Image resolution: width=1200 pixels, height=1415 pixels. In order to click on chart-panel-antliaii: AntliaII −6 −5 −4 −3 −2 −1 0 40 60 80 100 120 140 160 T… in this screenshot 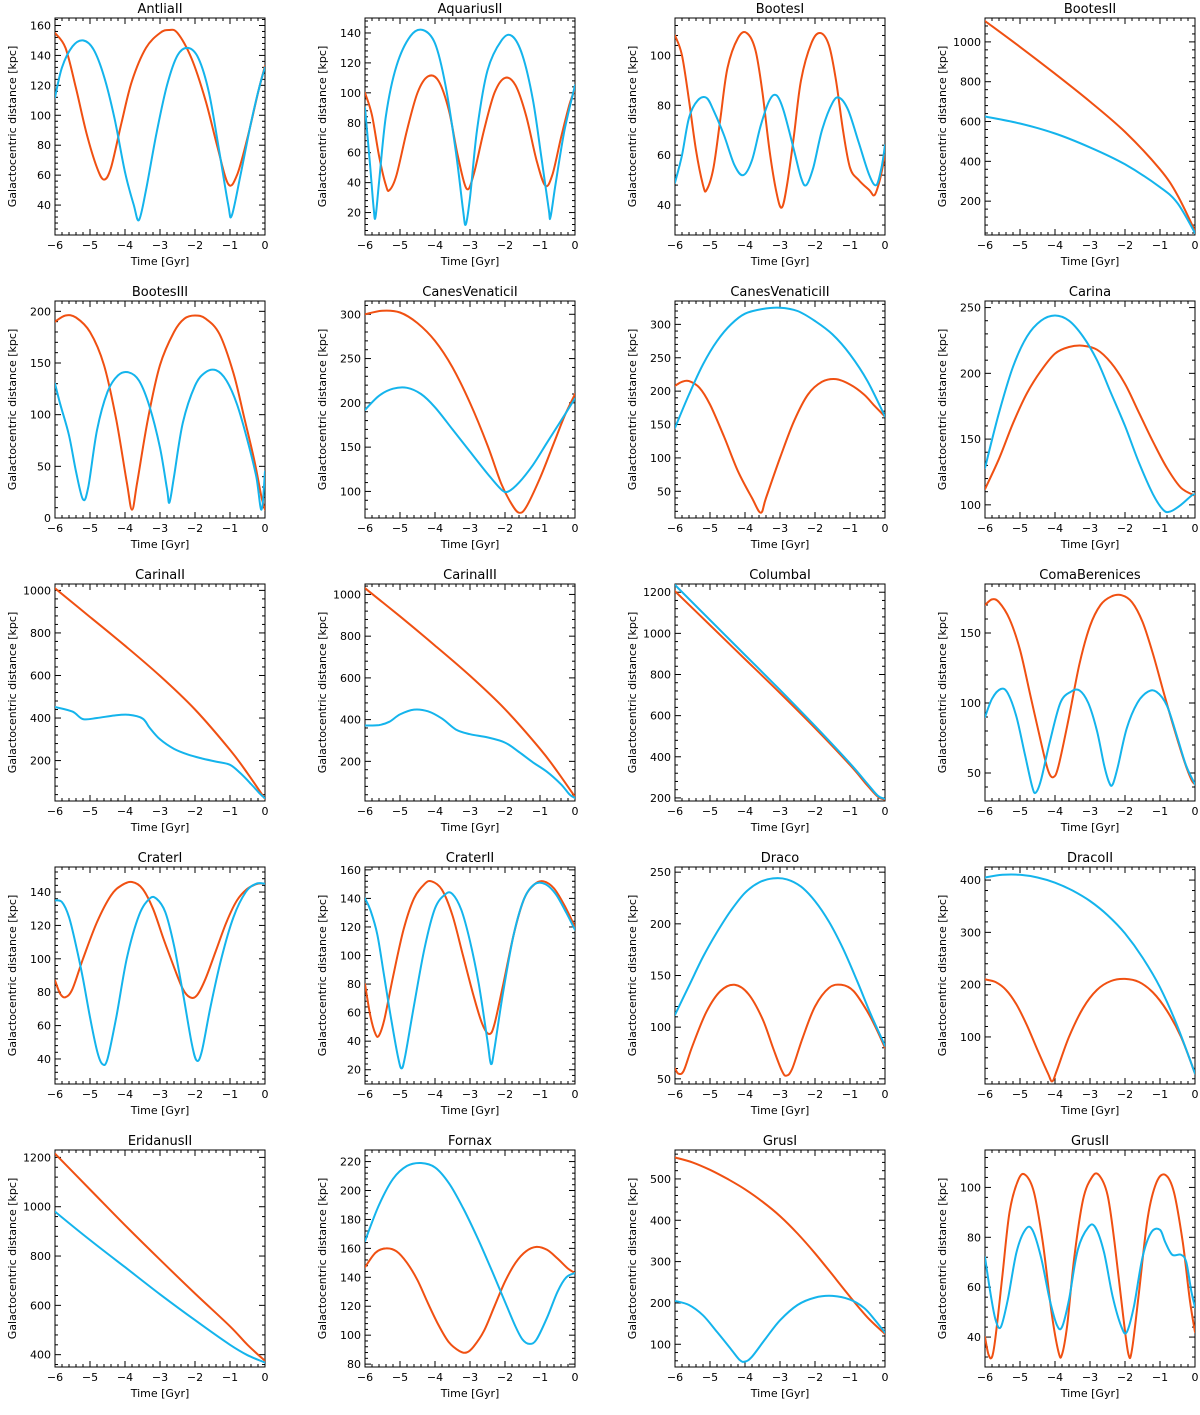, I will do `click(137, 135)`.